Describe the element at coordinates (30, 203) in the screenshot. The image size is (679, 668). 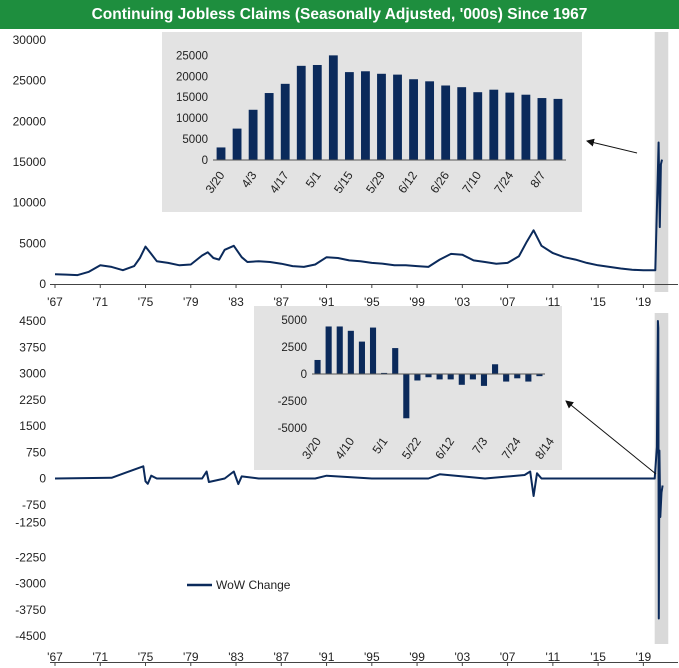
I see `y-tick-label: 10000` at that location.